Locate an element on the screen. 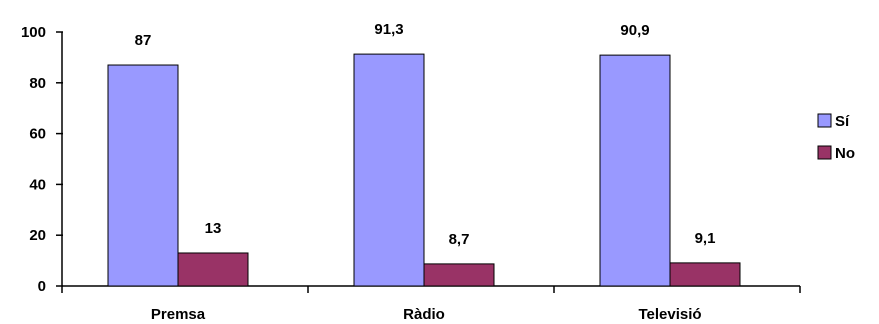 The width and height of the screenshot is (879, 324). x-category-label: Premsa is located at coordinates (178, 314).